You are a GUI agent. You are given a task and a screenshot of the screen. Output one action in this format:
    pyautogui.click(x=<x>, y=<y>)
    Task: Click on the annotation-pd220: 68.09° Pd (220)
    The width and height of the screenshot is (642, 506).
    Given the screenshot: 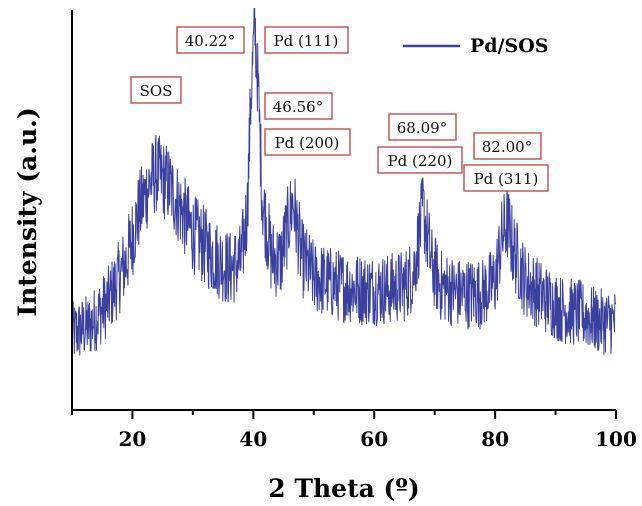 What is the action you would take?
    pyautogui.click(x=420, y=143)
    